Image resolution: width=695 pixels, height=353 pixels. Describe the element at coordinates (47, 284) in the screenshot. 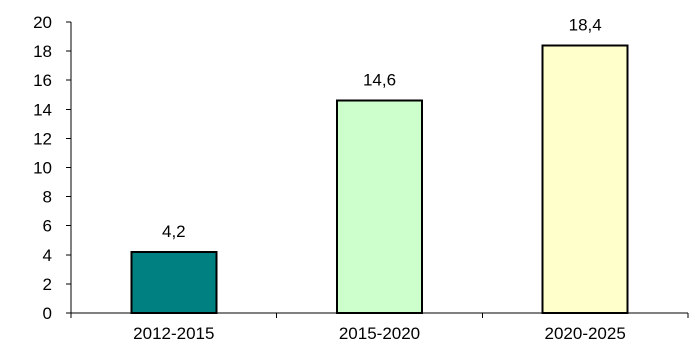

I see `y-tick-label: 2` at that location.